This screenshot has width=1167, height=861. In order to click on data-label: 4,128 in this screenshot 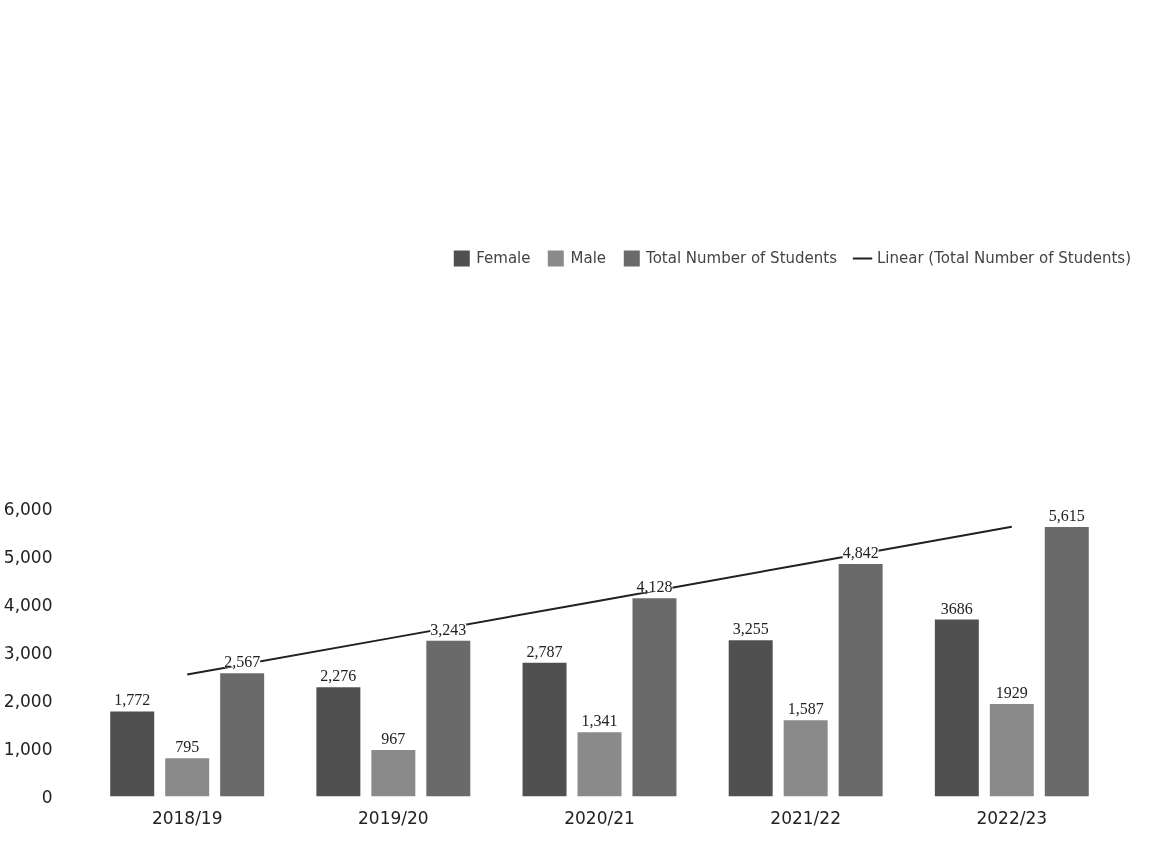, I will do `click(654, 587)`.